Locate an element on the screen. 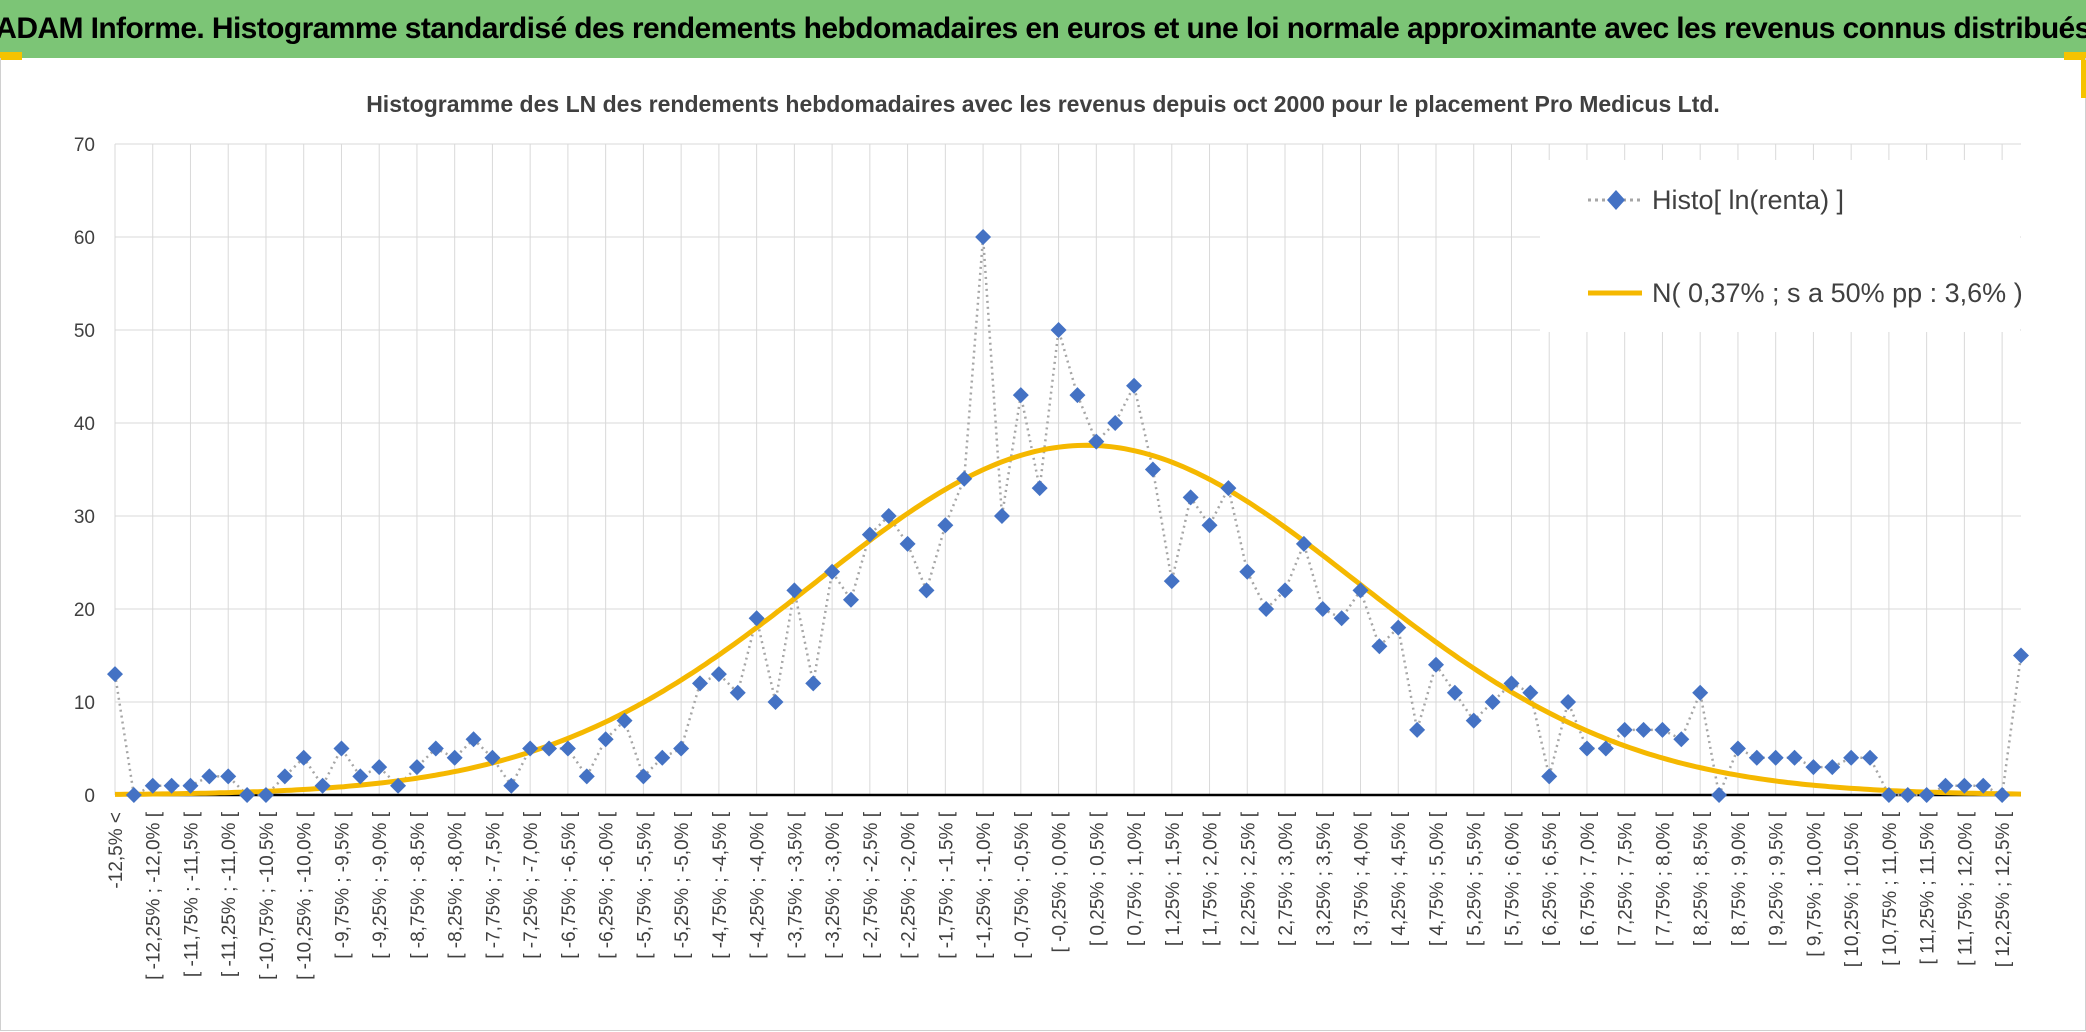  x-tick-label: [ 9,25% ; 9,5% [ is located at coordinates (1777, 878).